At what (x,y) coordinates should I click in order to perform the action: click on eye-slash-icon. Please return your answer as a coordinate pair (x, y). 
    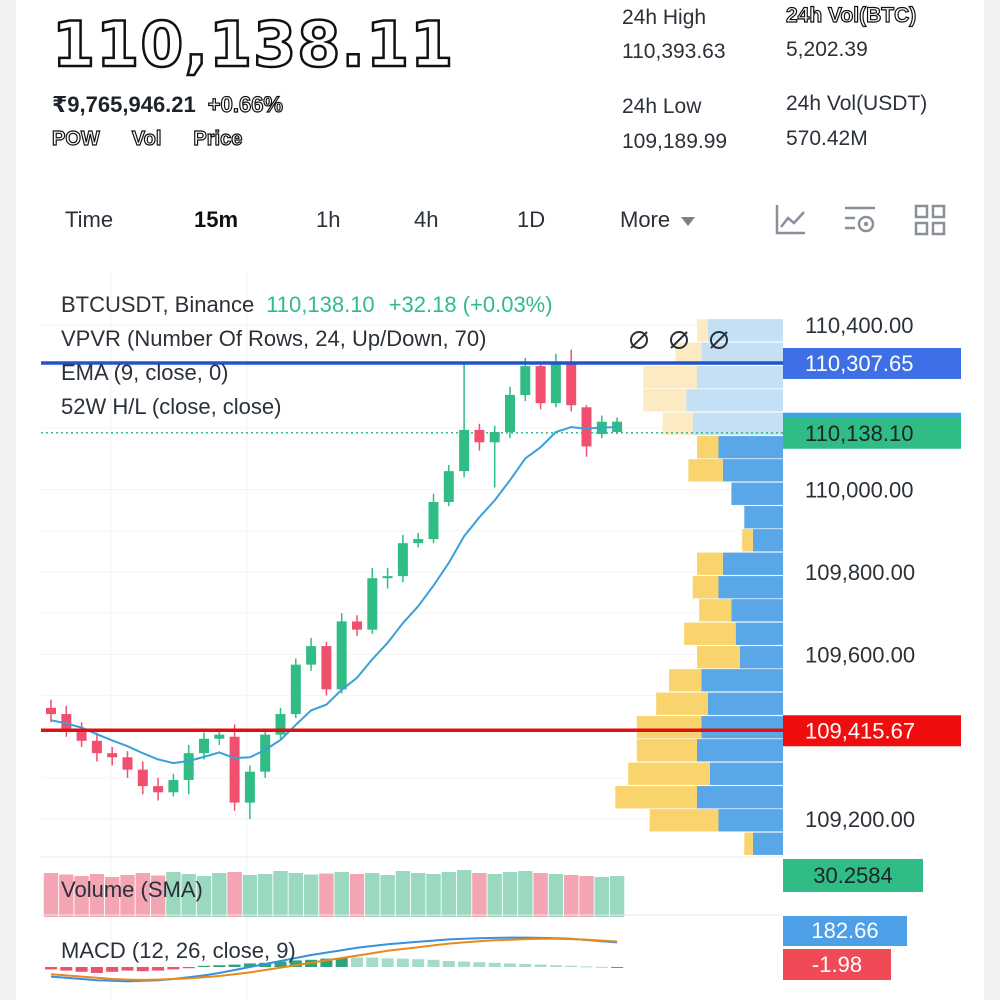
    Looking at the image, I should click on (679, 340).